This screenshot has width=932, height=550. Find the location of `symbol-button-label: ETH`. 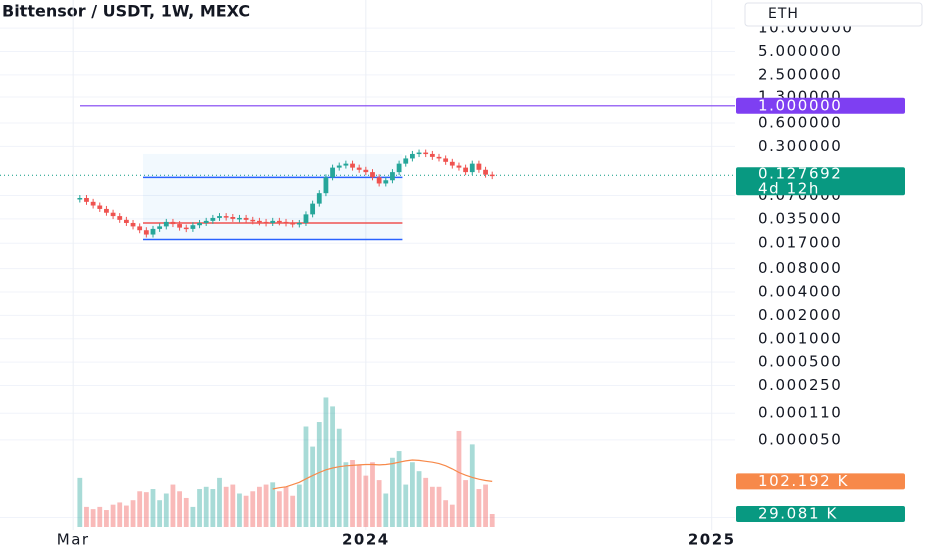

symbol-button-label: ETH is located at coordinates (783, 14).